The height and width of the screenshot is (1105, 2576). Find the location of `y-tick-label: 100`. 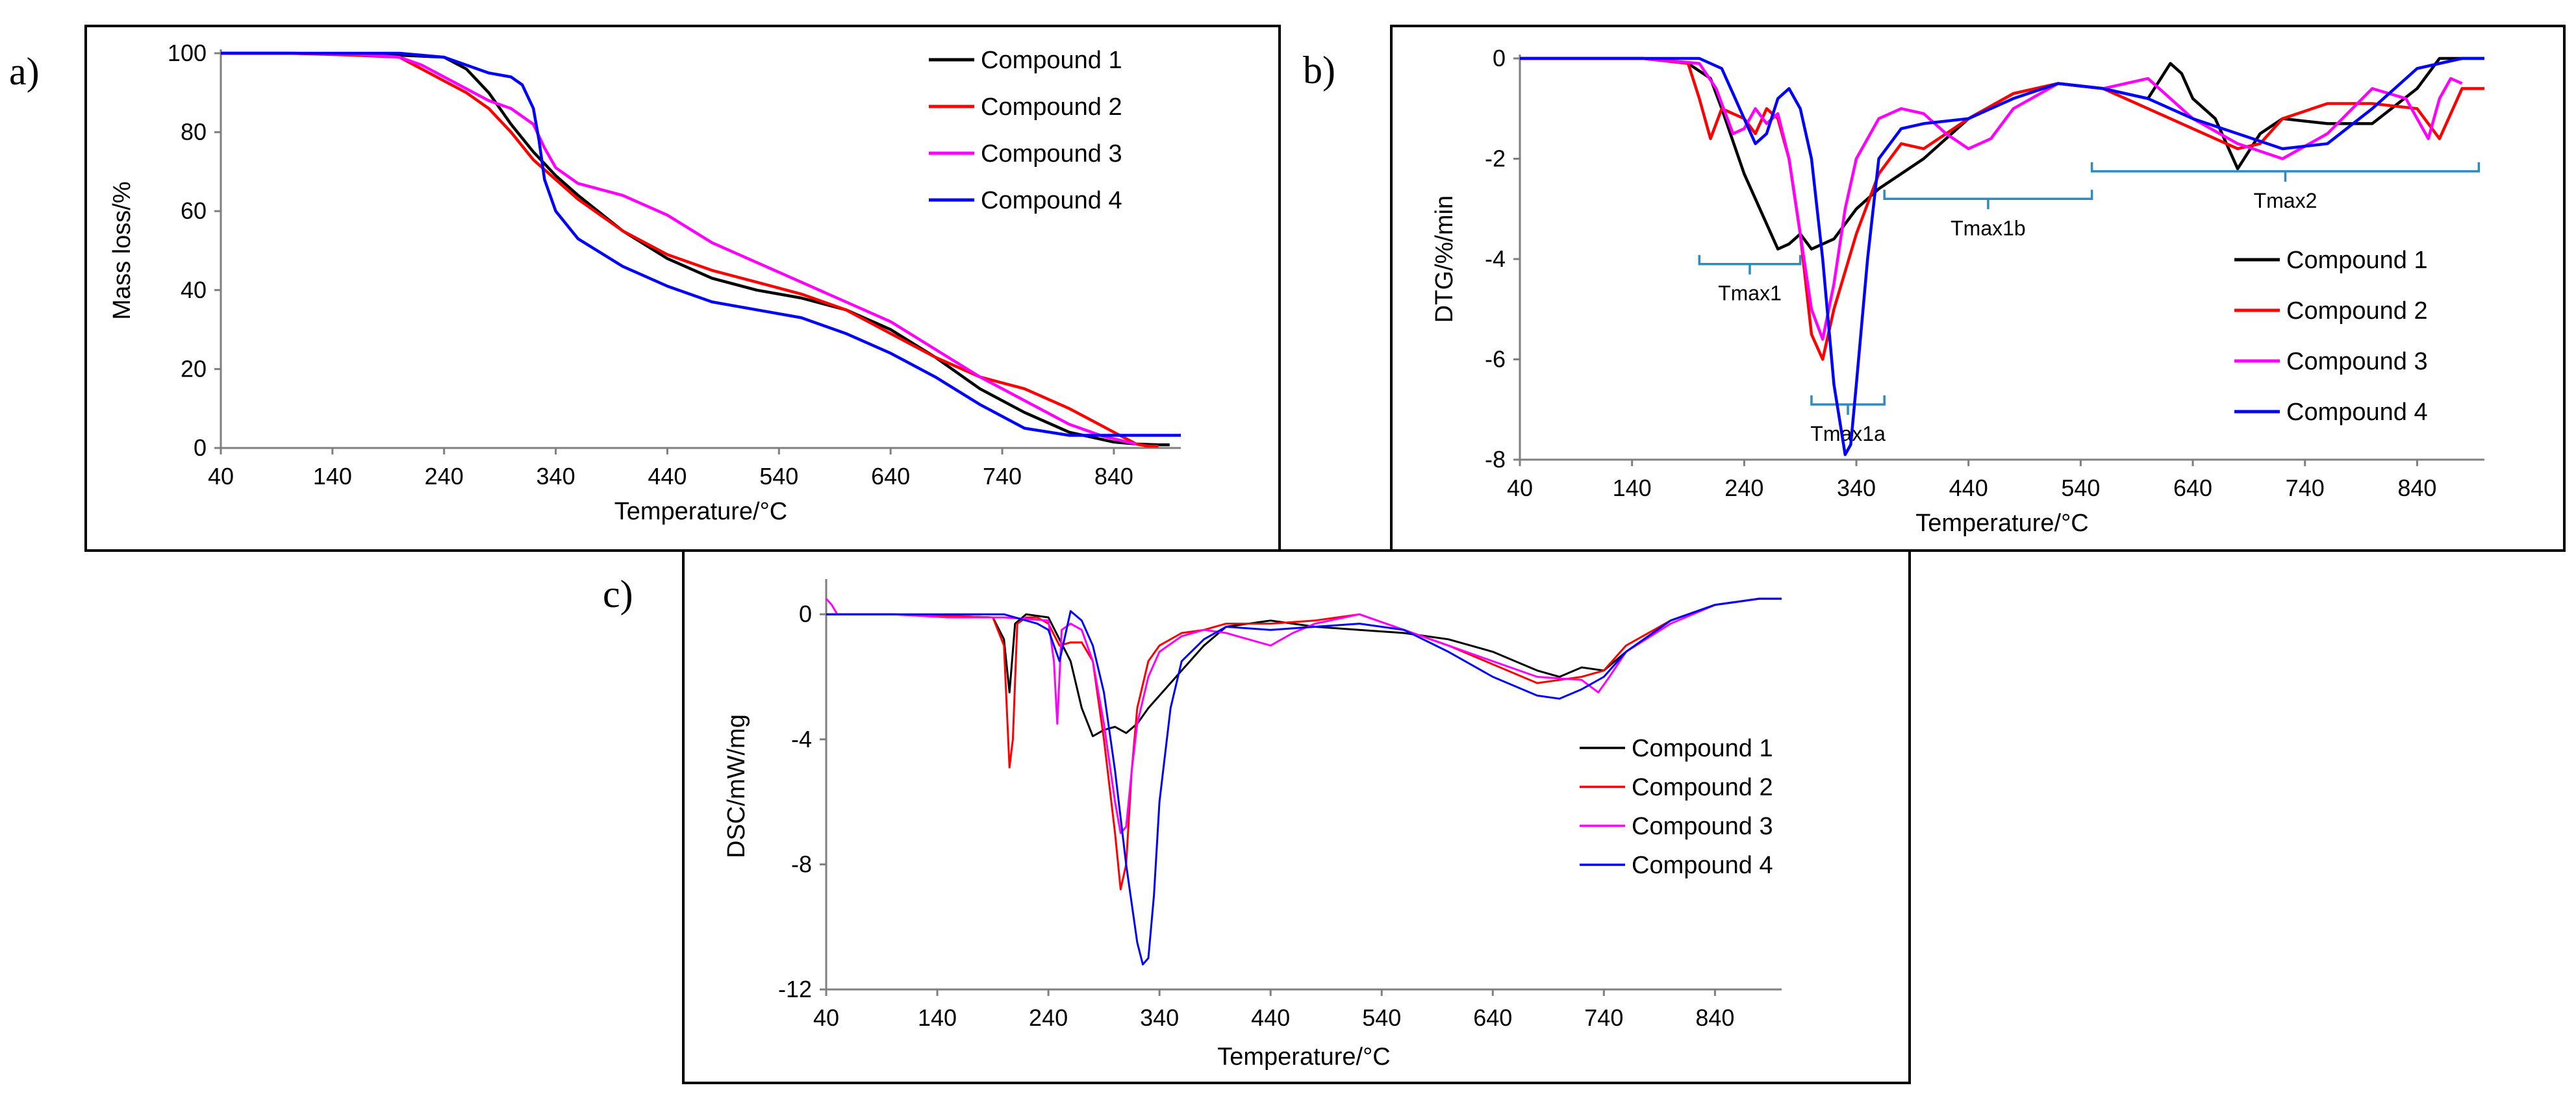

y-tick-label: 100 is located at coordinates (187, 53).